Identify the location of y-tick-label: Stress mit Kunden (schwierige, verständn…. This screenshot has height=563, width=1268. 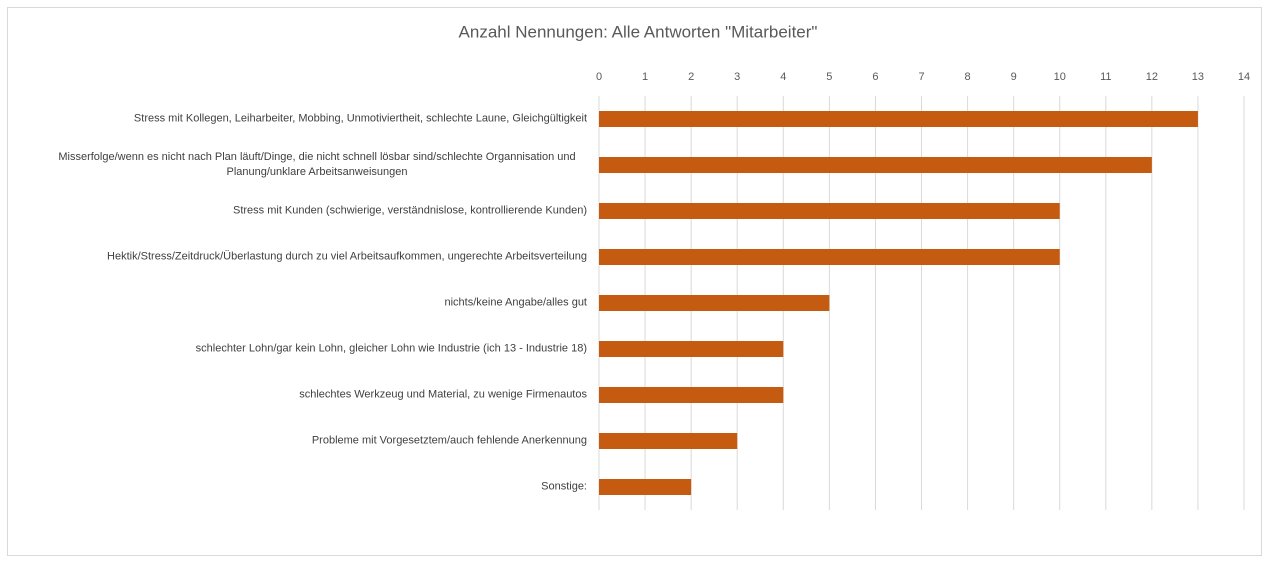
(409, 210).